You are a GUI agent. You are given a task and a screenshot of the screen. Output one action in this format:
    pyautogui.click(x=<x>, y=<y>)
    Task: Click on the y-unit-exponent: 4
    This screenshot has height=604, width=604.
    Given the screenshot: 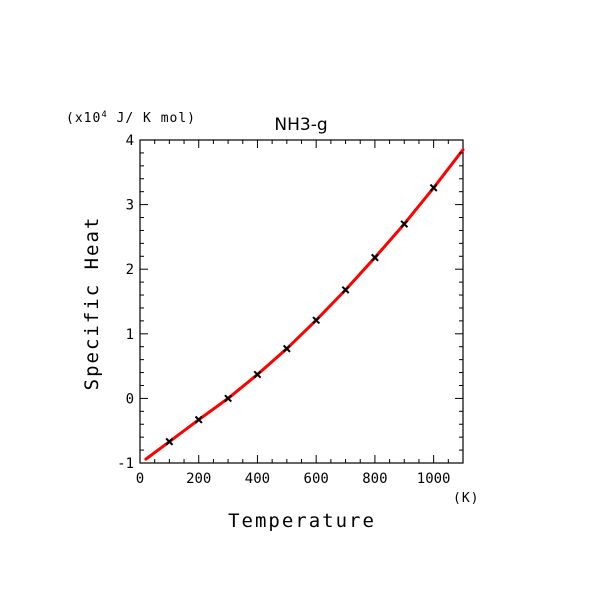 What is the action you would take?
    pyautogui.click(x=104, y=115)
    